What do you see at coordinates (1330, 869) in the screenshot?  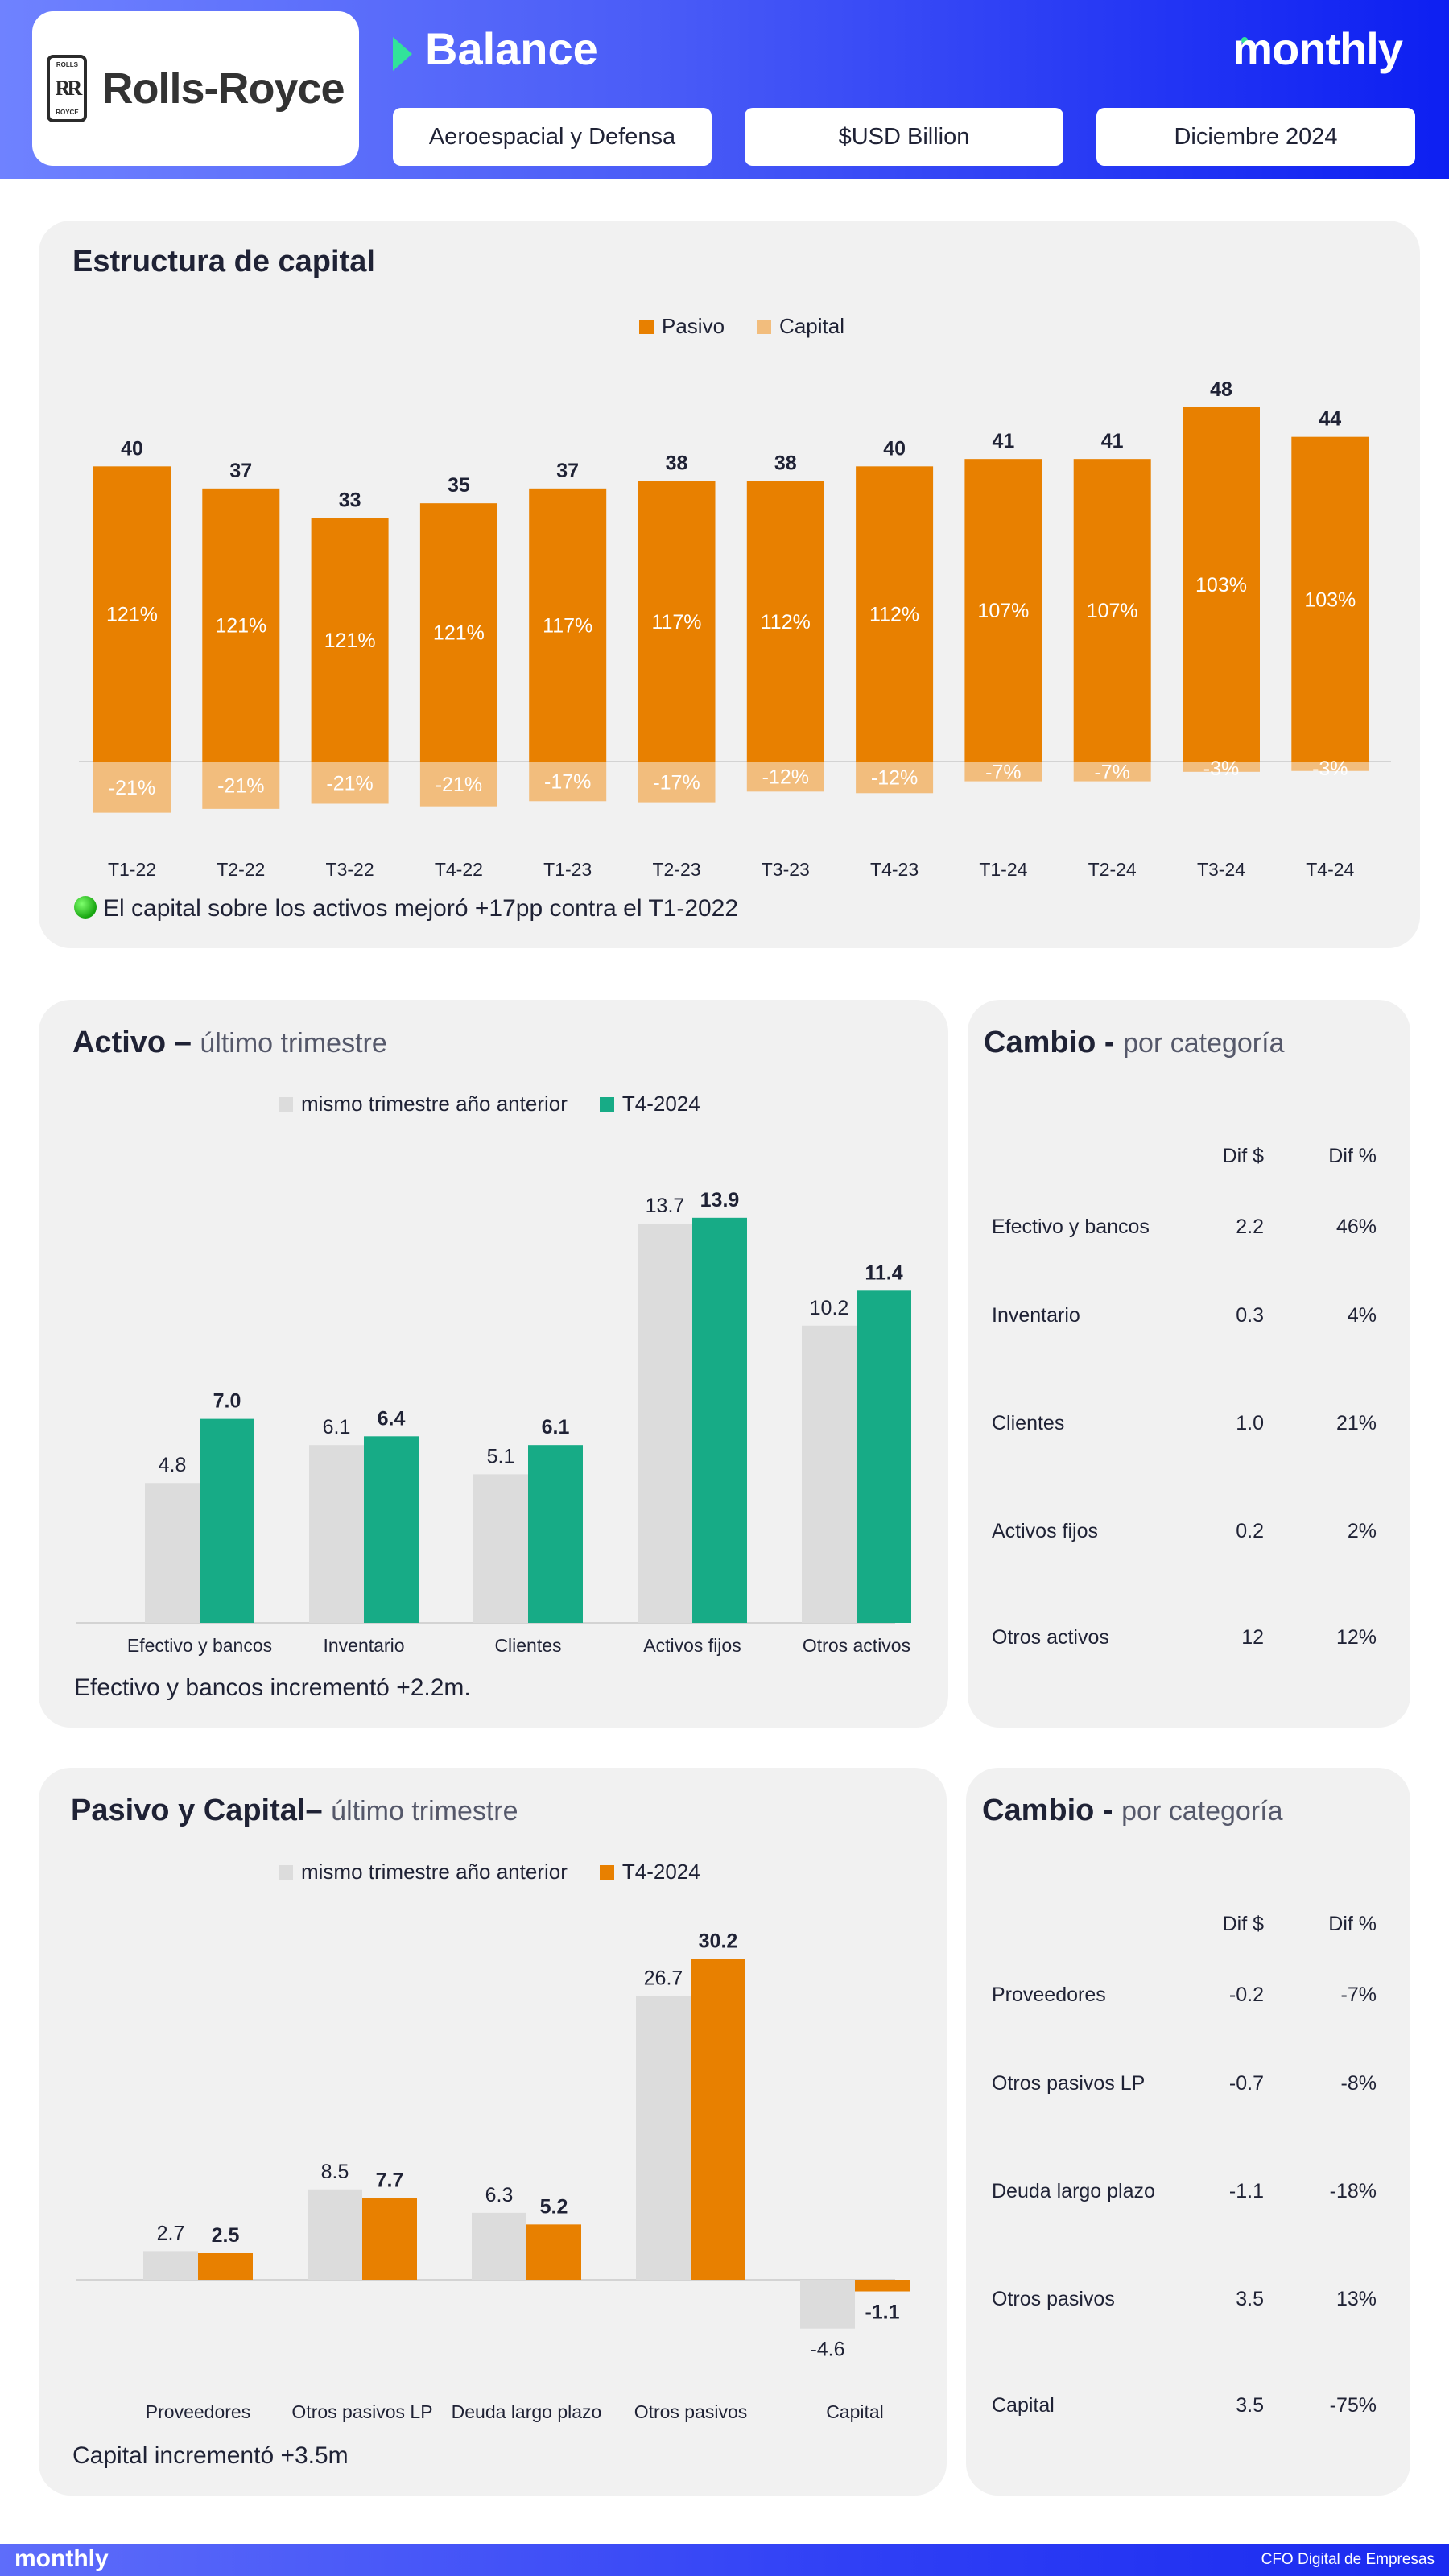 I see `x-tick-label: T4-24` at bounding box center [1330, 869].